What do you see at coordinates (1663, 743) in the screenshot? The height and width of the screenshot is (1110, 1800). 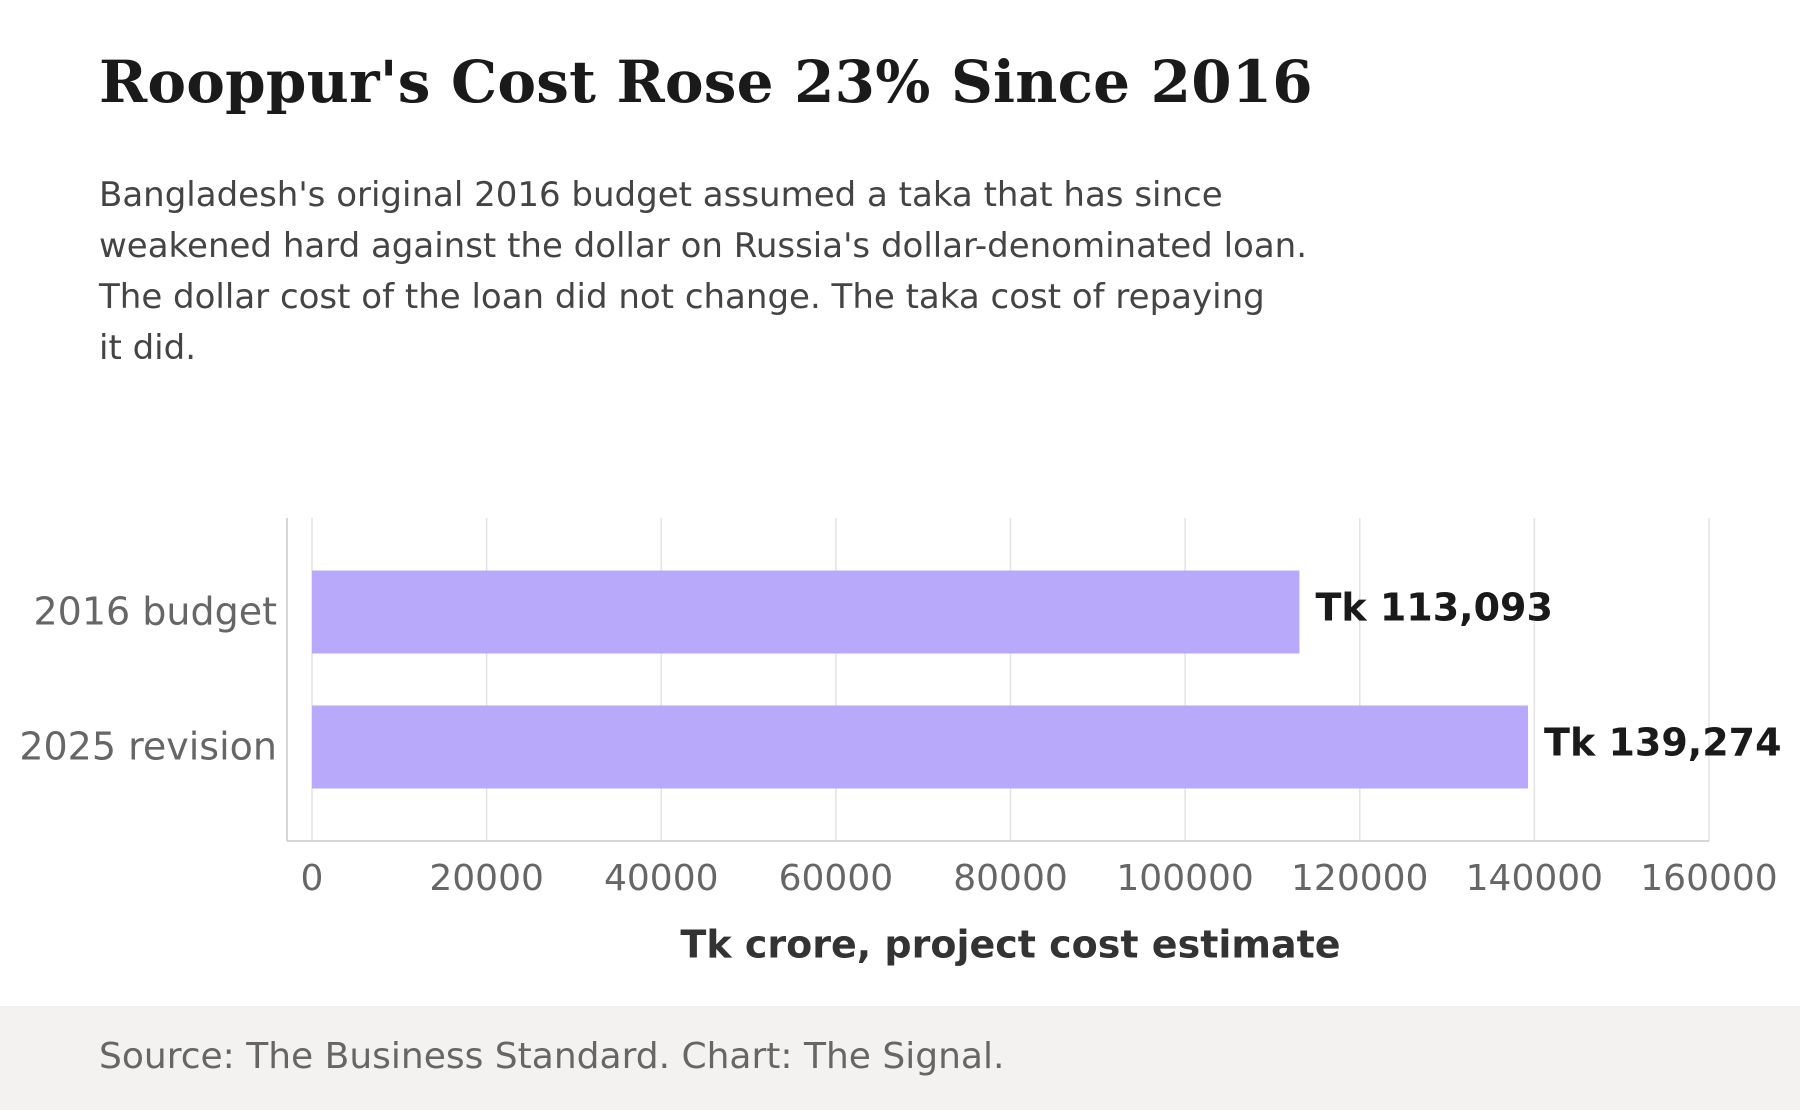 I see `bar-value-label: Tk 139,274` at bounding box center [1663, 743].